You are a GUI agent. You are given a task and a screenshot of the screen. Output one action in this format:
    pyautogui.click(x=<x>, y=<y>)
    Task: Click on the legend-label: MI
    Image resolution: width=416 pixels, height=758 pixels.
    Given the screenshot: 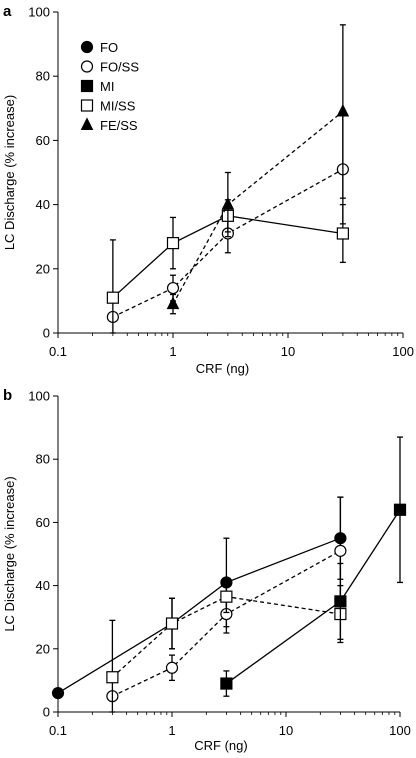 What is the action you would take?
    pyautogui.click(x=107, y=86)
    